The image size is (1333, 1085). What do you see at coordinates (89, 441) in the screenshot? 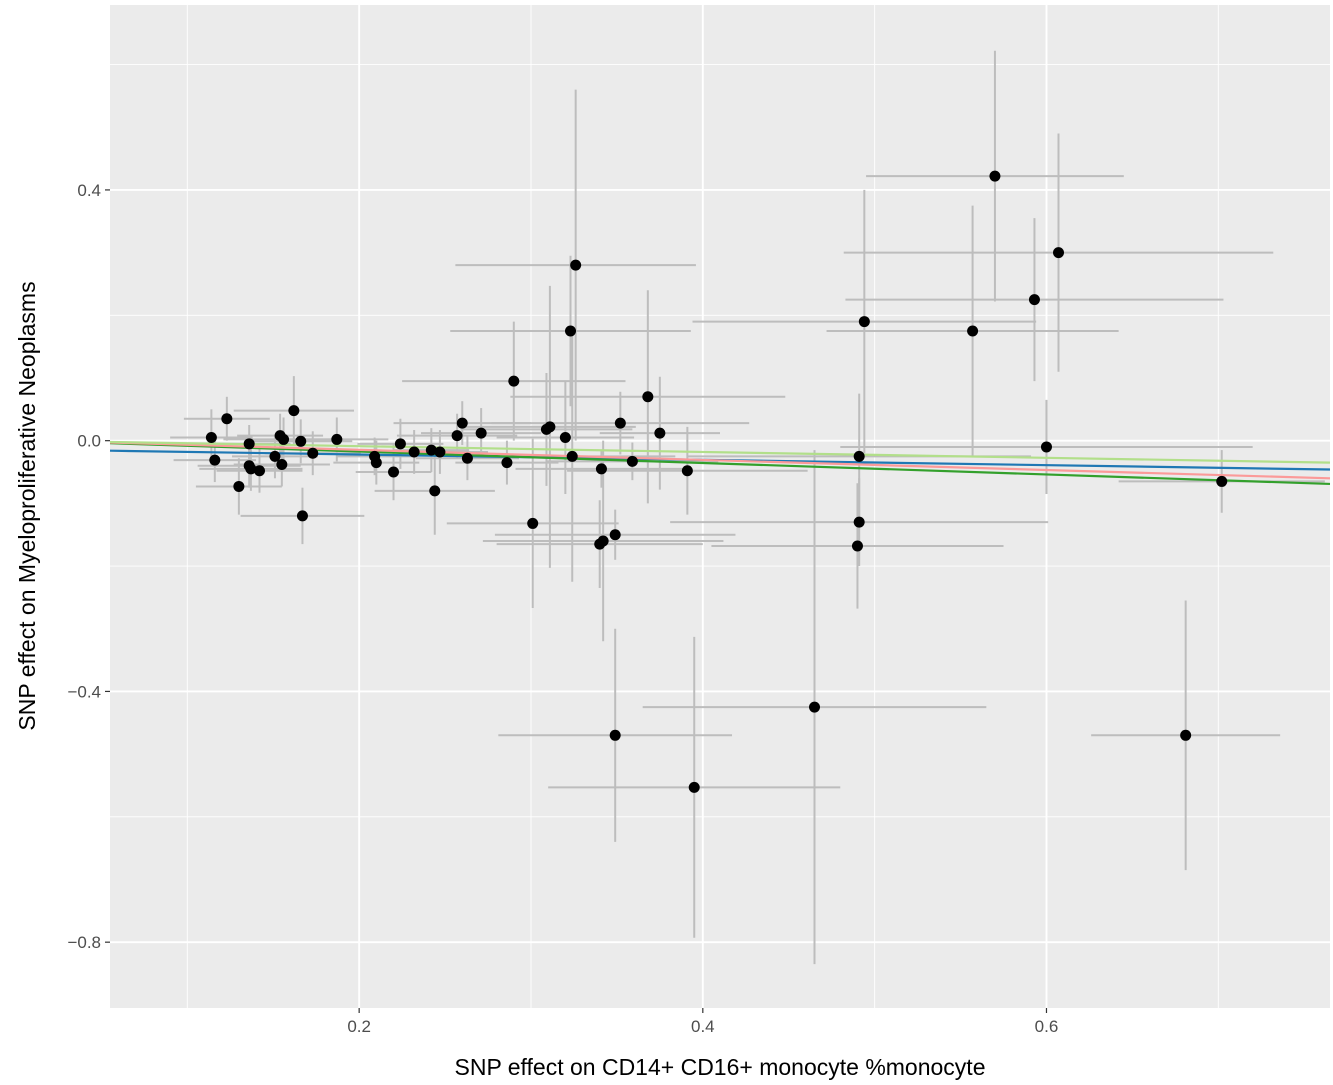
I see `y-tick-label: 0.0` at bounding box center [89, 441].